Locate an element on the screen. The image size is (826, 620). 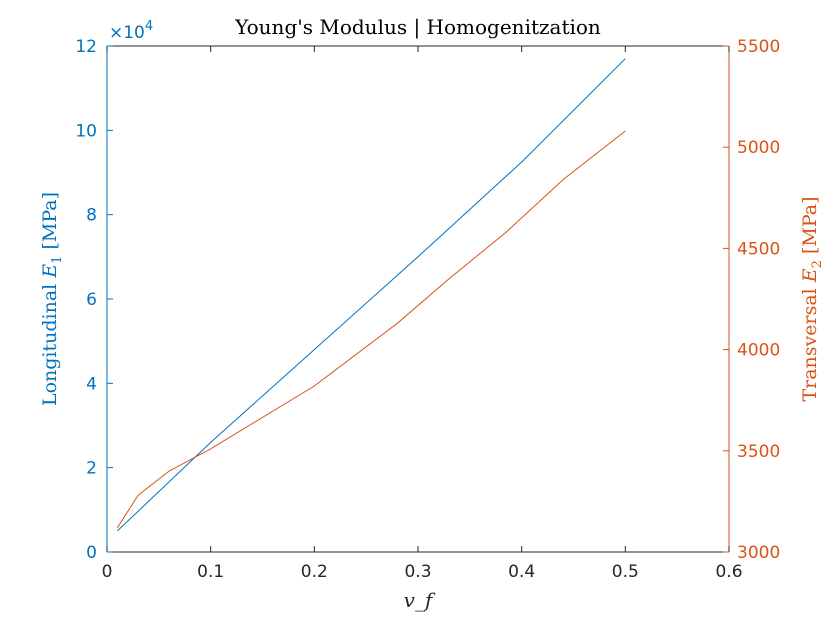
left-axis-label: Longitudinal E1 [MPa] is located at coordinates (52, 299).